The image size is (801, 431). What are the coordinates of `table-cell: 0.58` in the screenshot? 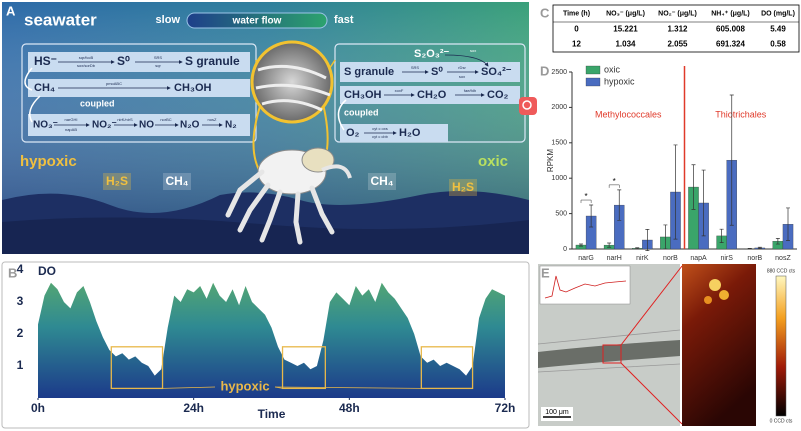 It's located at (778, 44).